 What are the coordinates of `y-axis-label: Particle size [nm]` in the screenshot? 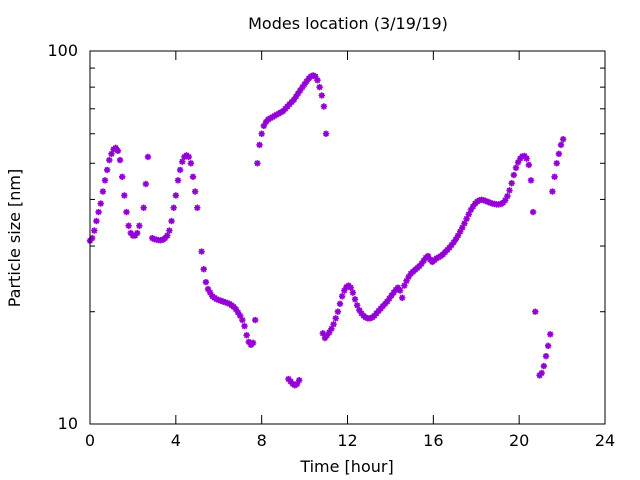 It's located at (14, 238).